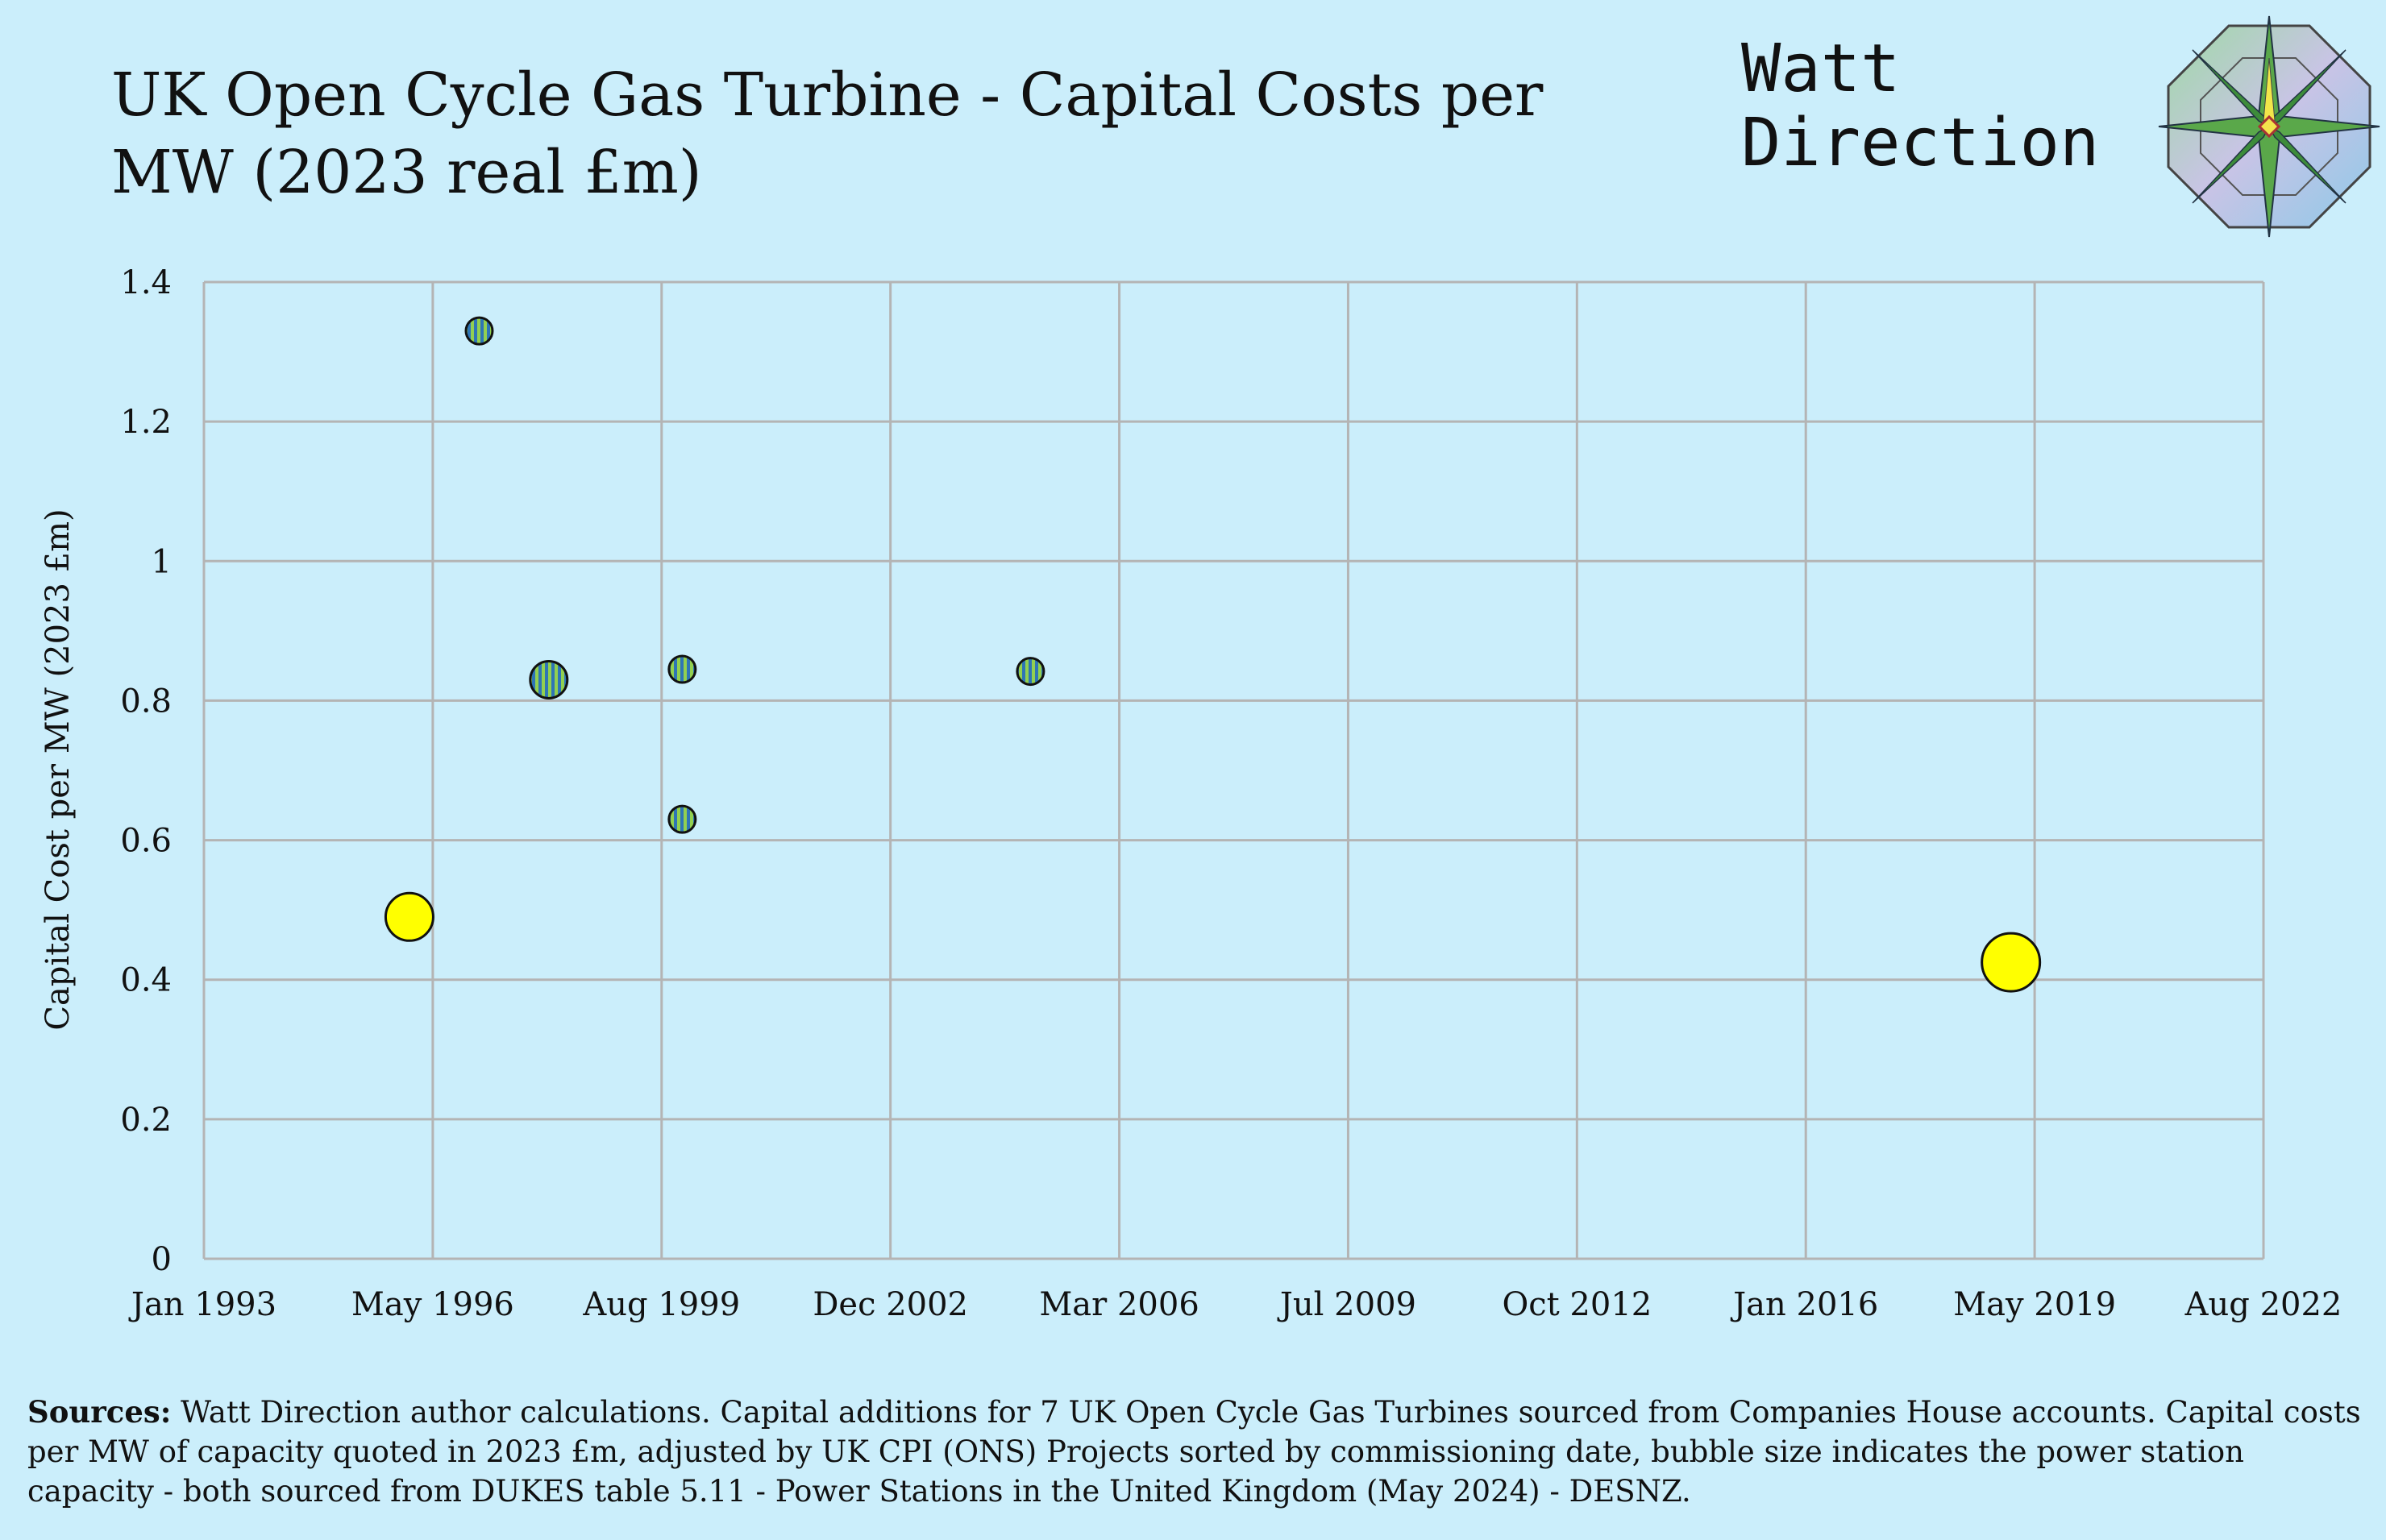  What do you see at coordinates (162, 1259) in the screenshot?
I see `y-tick-label: 0` at bounding box center [162, 1259].